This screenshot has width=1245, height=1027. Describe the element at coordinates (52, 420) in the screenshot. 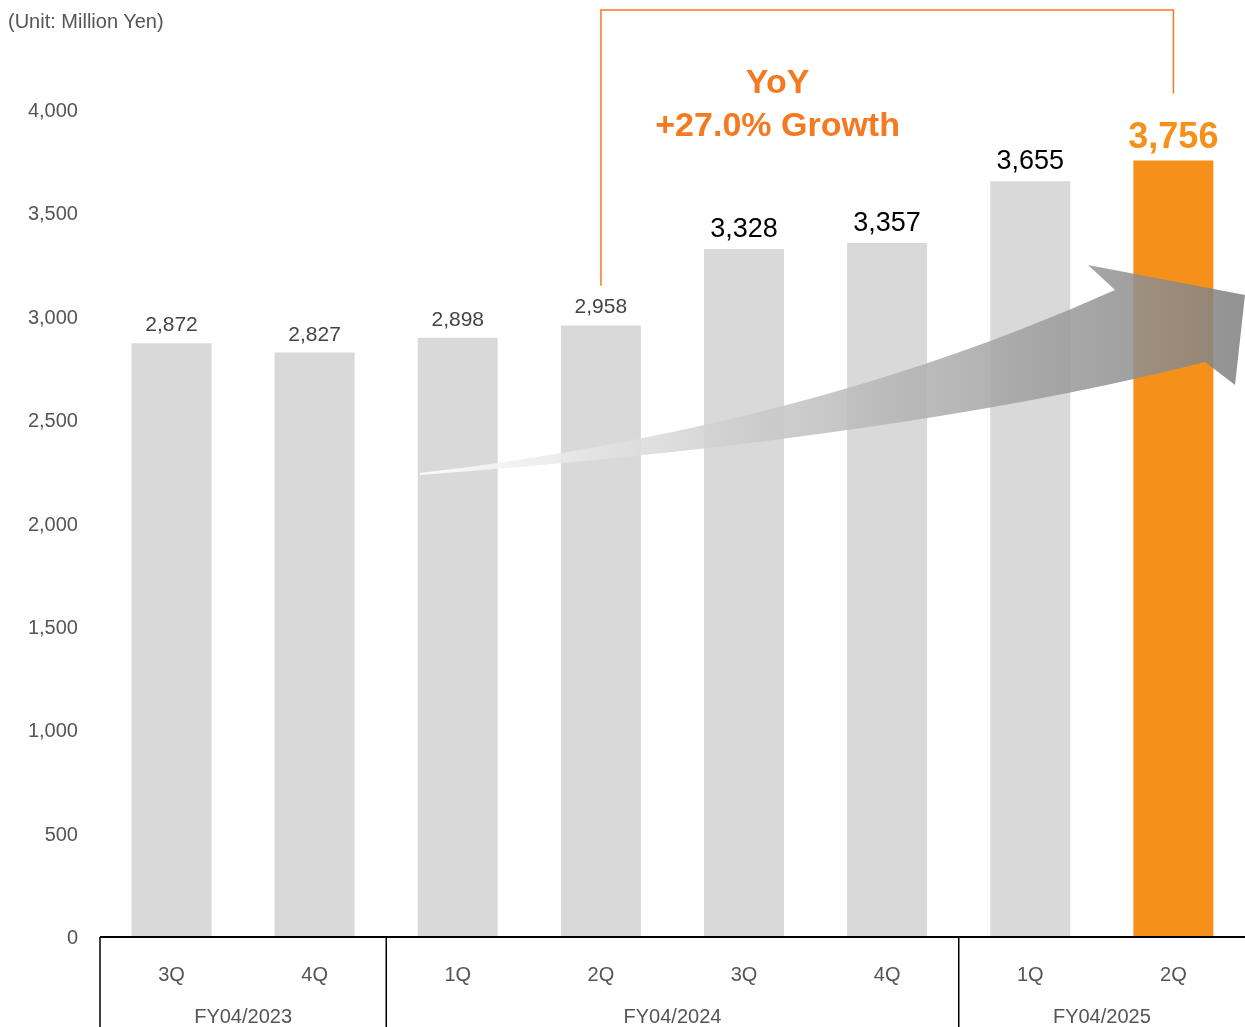

I see `y-tick-label: 2,500` at that location.